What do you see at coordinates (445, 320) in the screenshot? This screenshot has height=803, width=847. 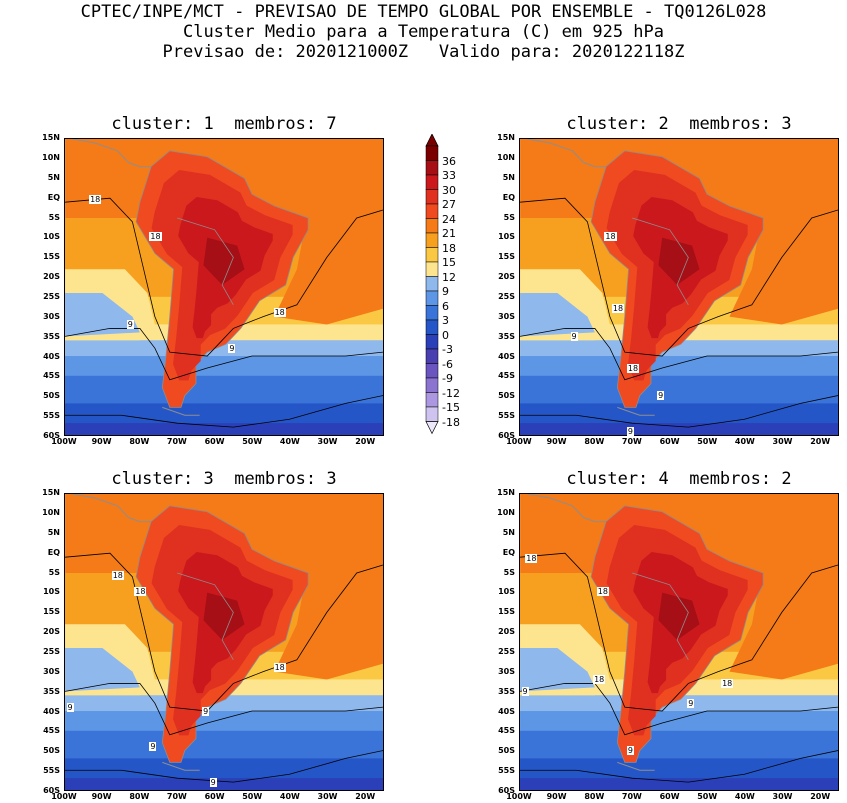 I see `colorbar-tick-label: 3` at bounding box center [445, 320].